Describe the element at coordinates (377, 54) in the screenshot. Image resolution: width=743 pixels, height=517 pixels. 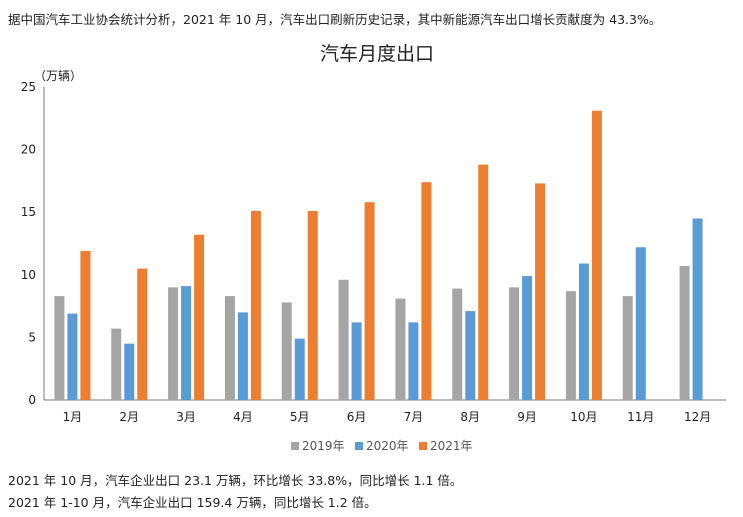
I see `chart-title: 汽车月度出口` at that location.